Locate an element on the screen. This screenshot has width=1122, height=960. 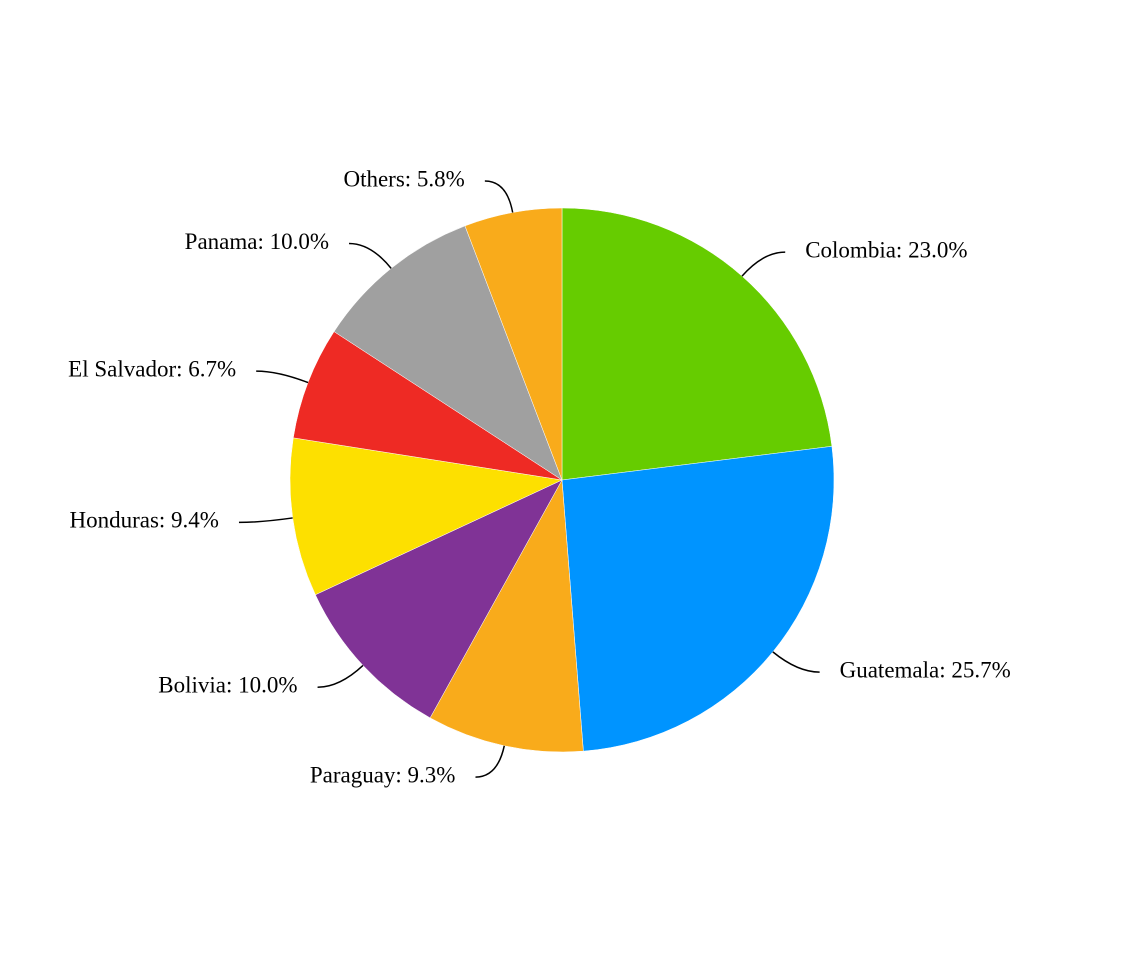
slice-label: Others: 5.8% is located at coordinates (403, 178).